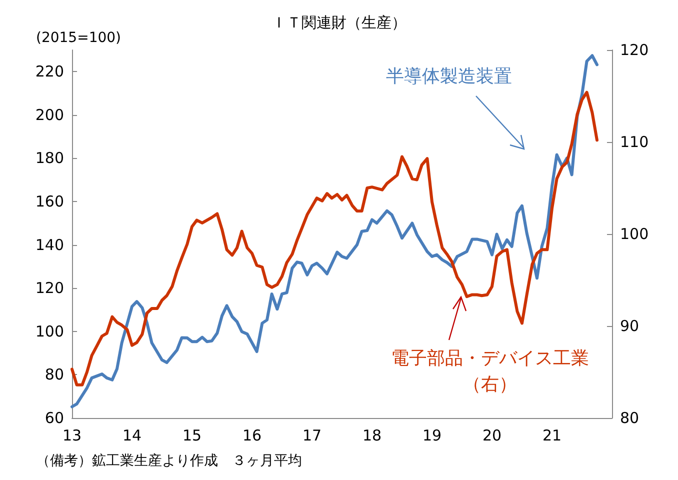 Image resolution: width=678 pixels, height=480 pixels. Describe the element at coordinates (339, 23) in the screenshot. I see `chart-title: ＩＴ関連財（生産）` at that location.